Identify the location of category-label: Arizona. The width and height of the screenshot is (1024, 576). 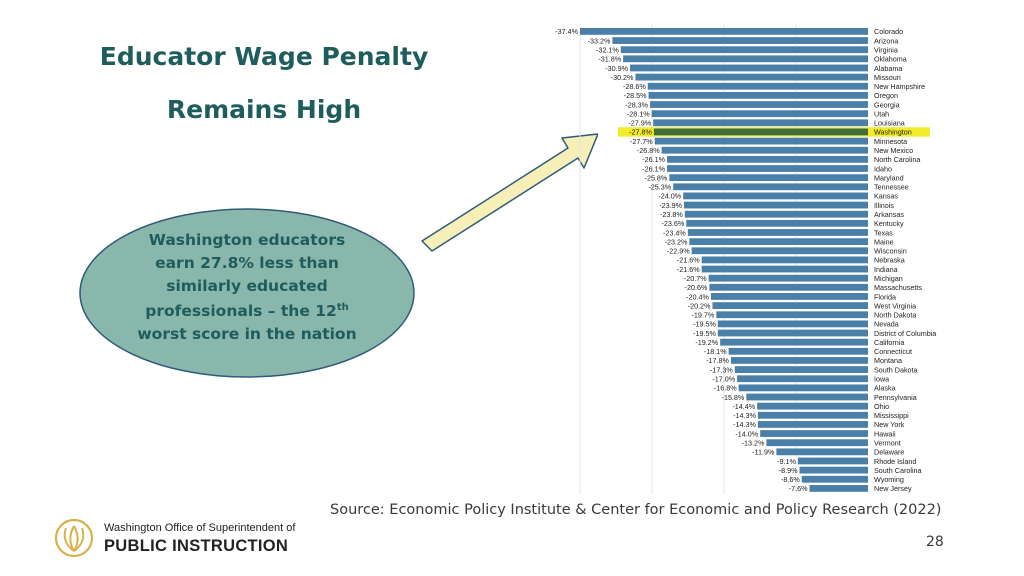
(886, 40).